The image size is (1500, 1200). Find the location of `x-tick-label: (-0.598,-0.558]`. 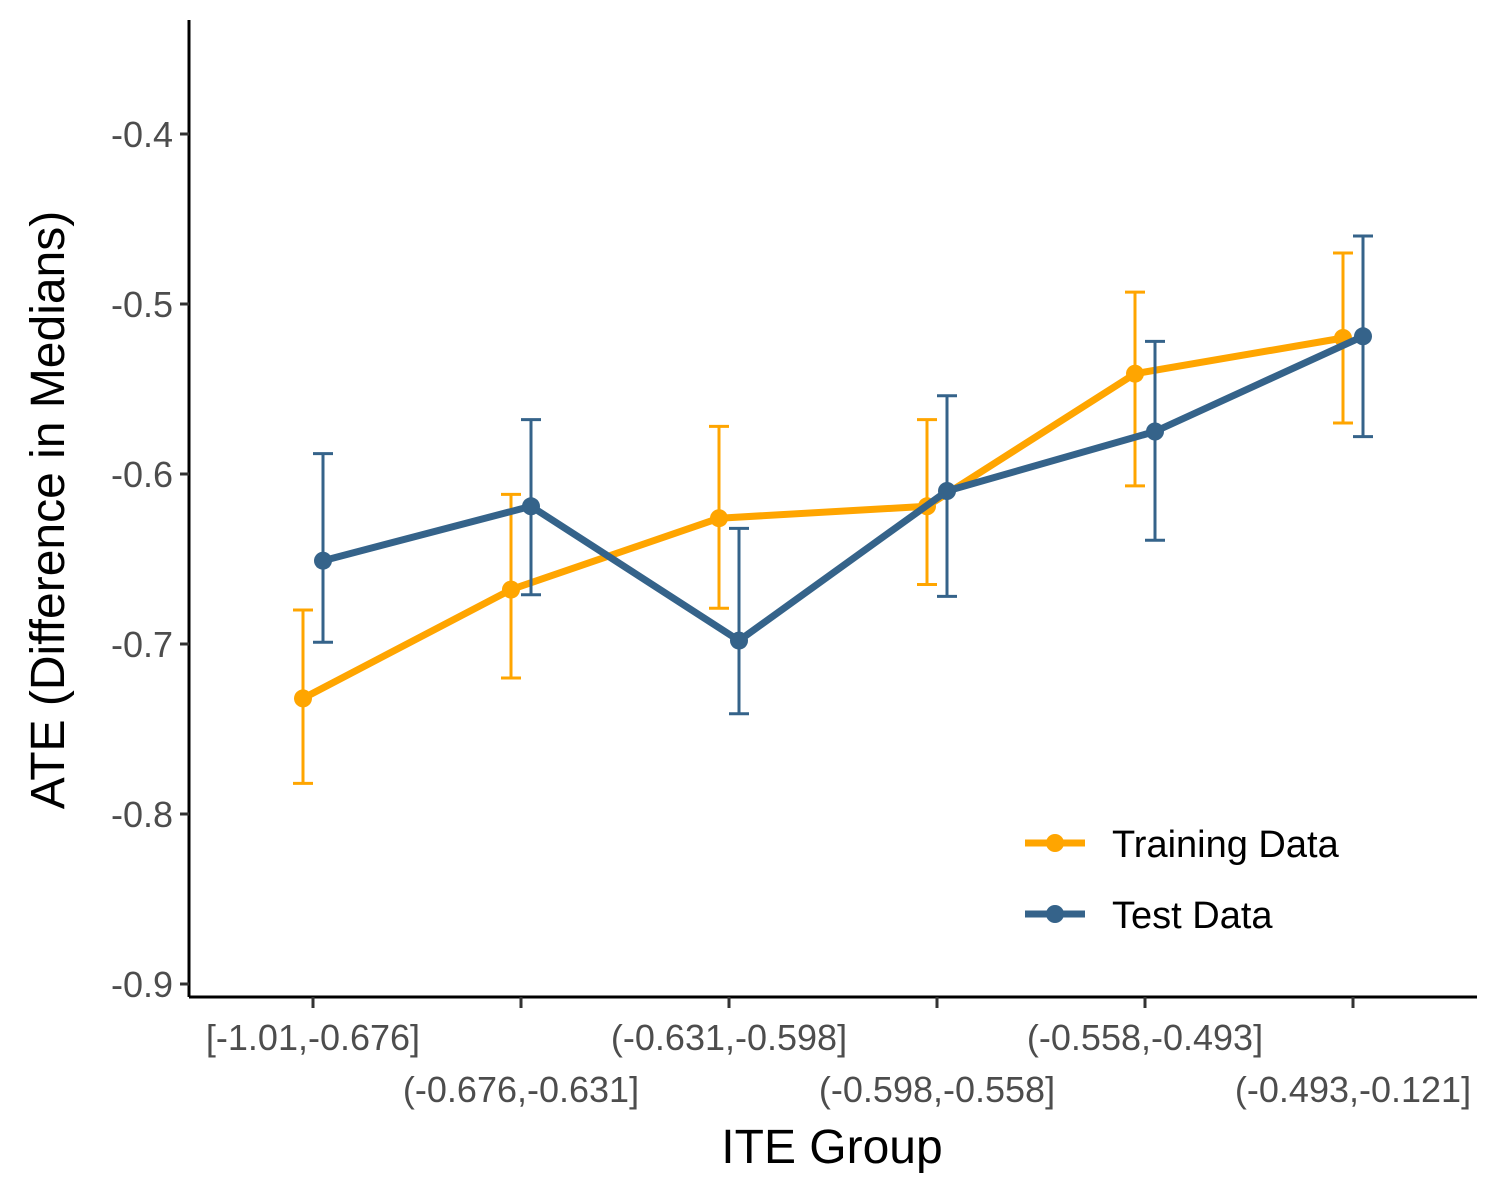

x-tick-label: (-0.598,-0.558] is located at coordinates (937, 1089).